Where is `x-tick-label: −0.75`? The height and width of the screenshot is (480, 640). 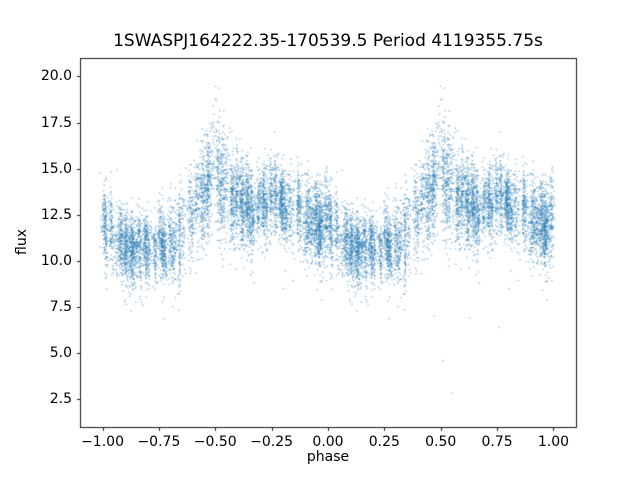
x-tick-label: −0.75 is located at coordinates (159, 442).